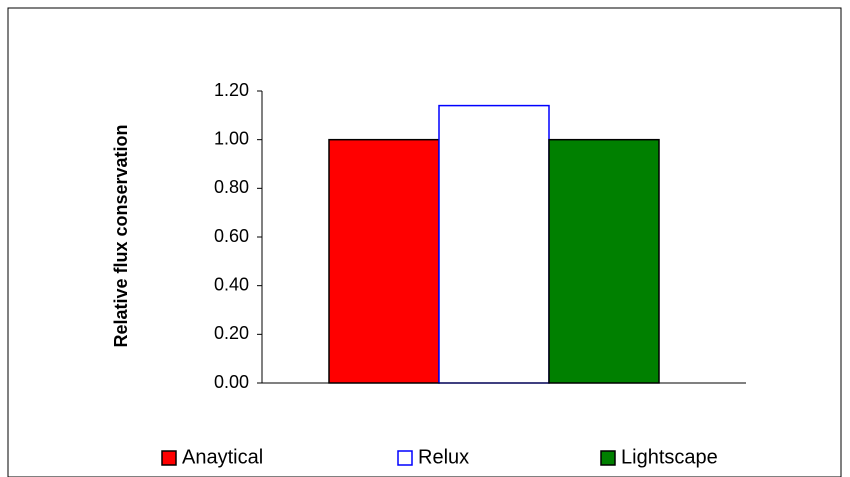  Describe the element at coordinates (231, 333) in the screenshot. I see `y-tick-label: 0.20` at that location.